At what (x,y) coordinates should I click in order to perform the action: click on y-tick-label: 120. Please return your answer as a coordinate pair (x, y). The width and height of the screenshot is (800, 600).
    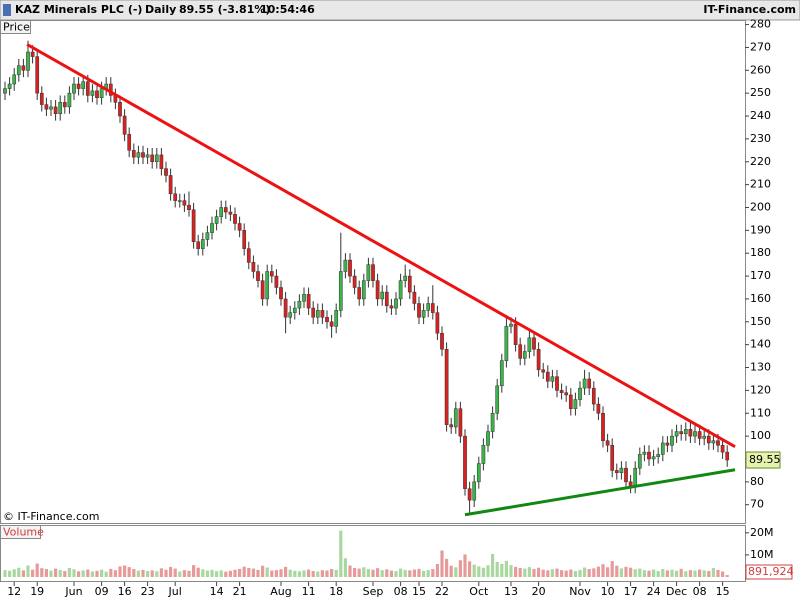
    Looking at the image, I should click on (760, 389).